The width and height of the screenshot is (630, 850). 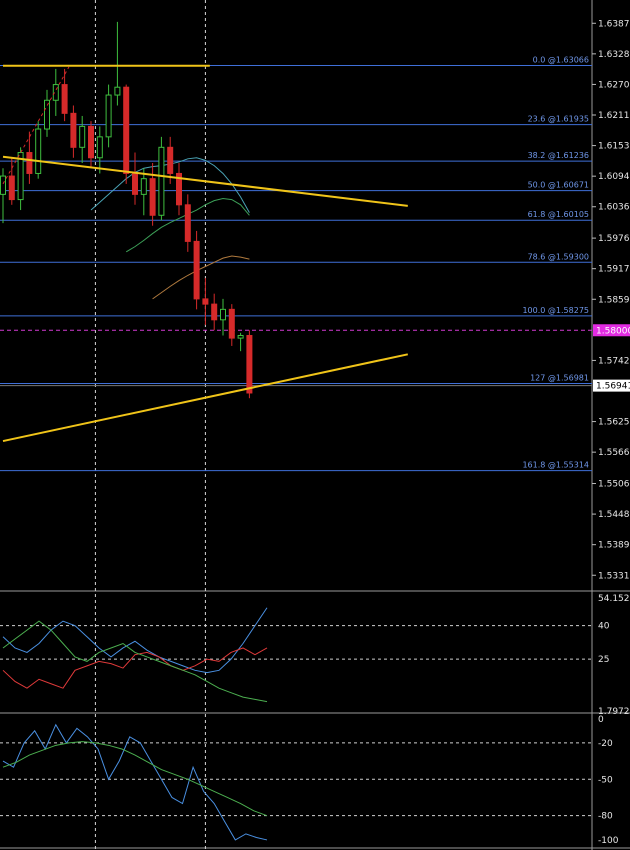 What do you see at coordinates (614, 300) in the screenshot?
I see `y-tick-label: 1.58593` at bounding box center [614, 300].